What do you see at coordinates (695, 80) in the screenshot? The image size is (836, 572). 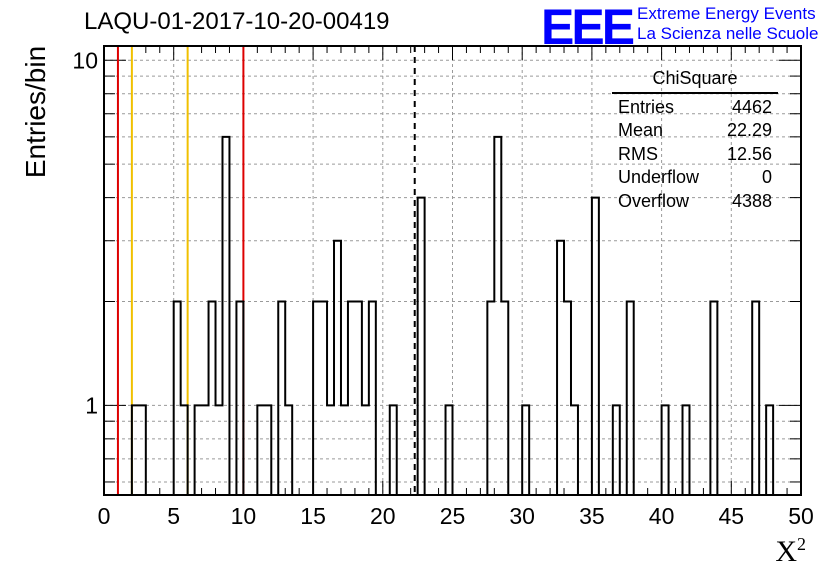 I see `stats-title: ChiSquare` at bounding box center [695, 80].